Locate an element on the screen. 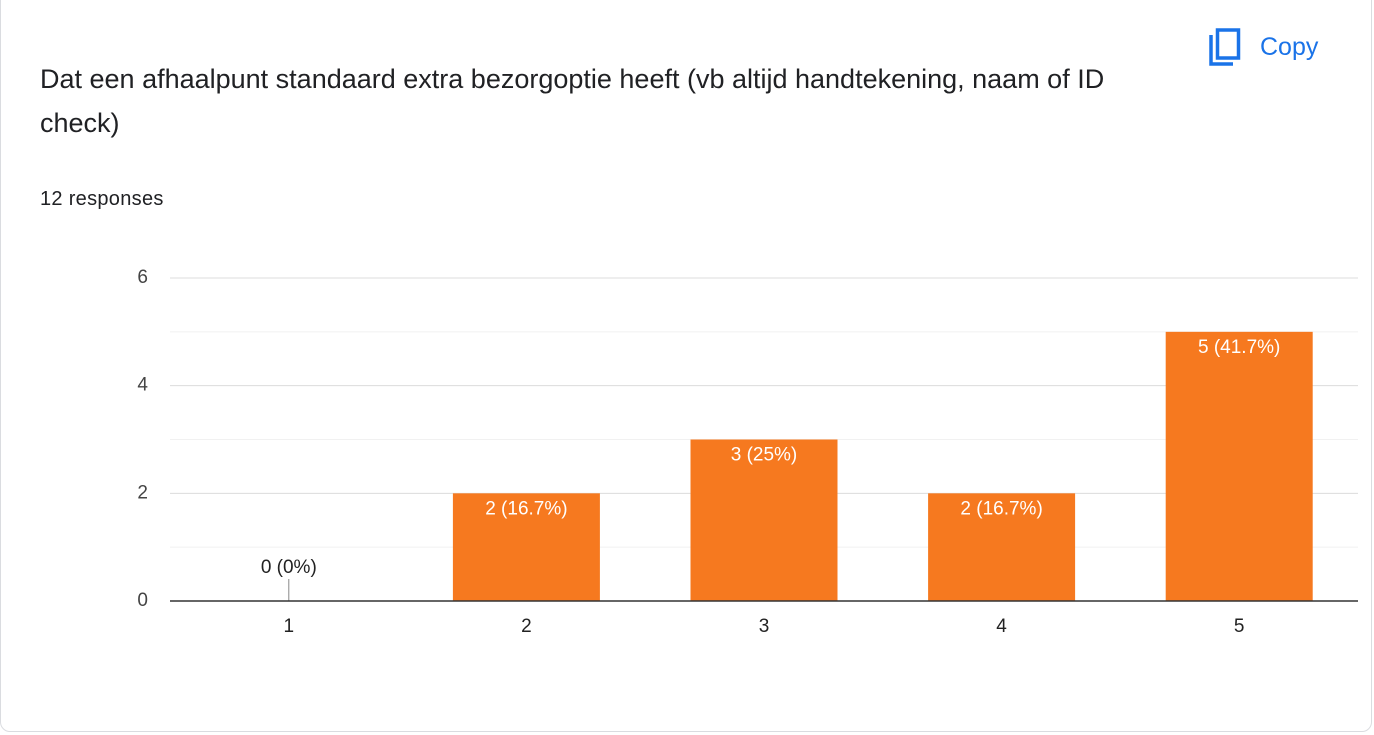 The width and height of the screenshot is (1374, 735). y-tick-label: 4 is located at coordinates (142, 385).